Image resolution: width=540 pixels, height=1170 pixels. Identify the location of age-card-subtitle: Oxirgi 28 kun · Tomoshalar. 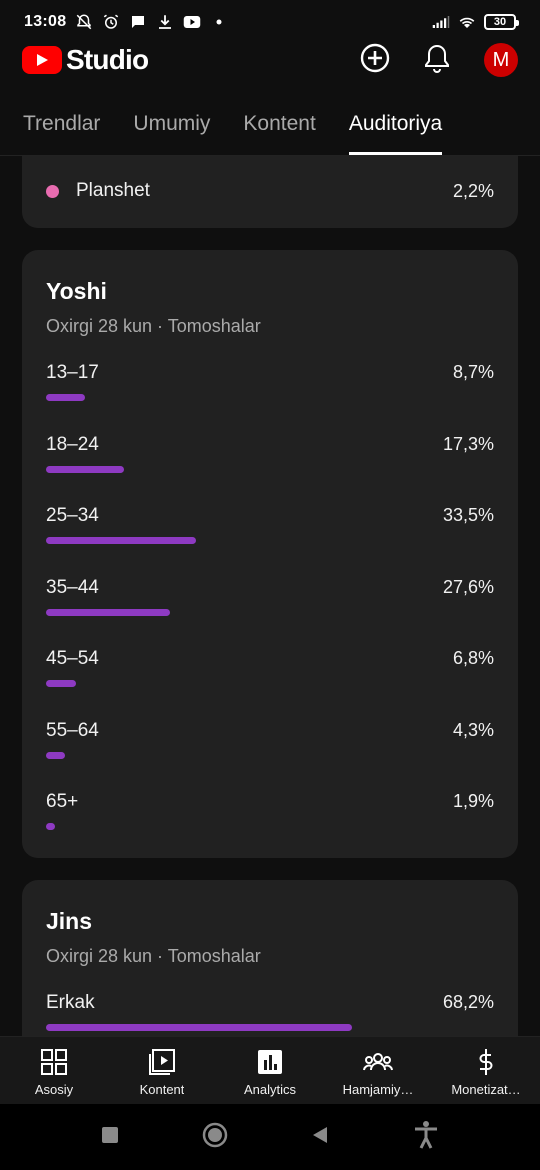
(153, 326).